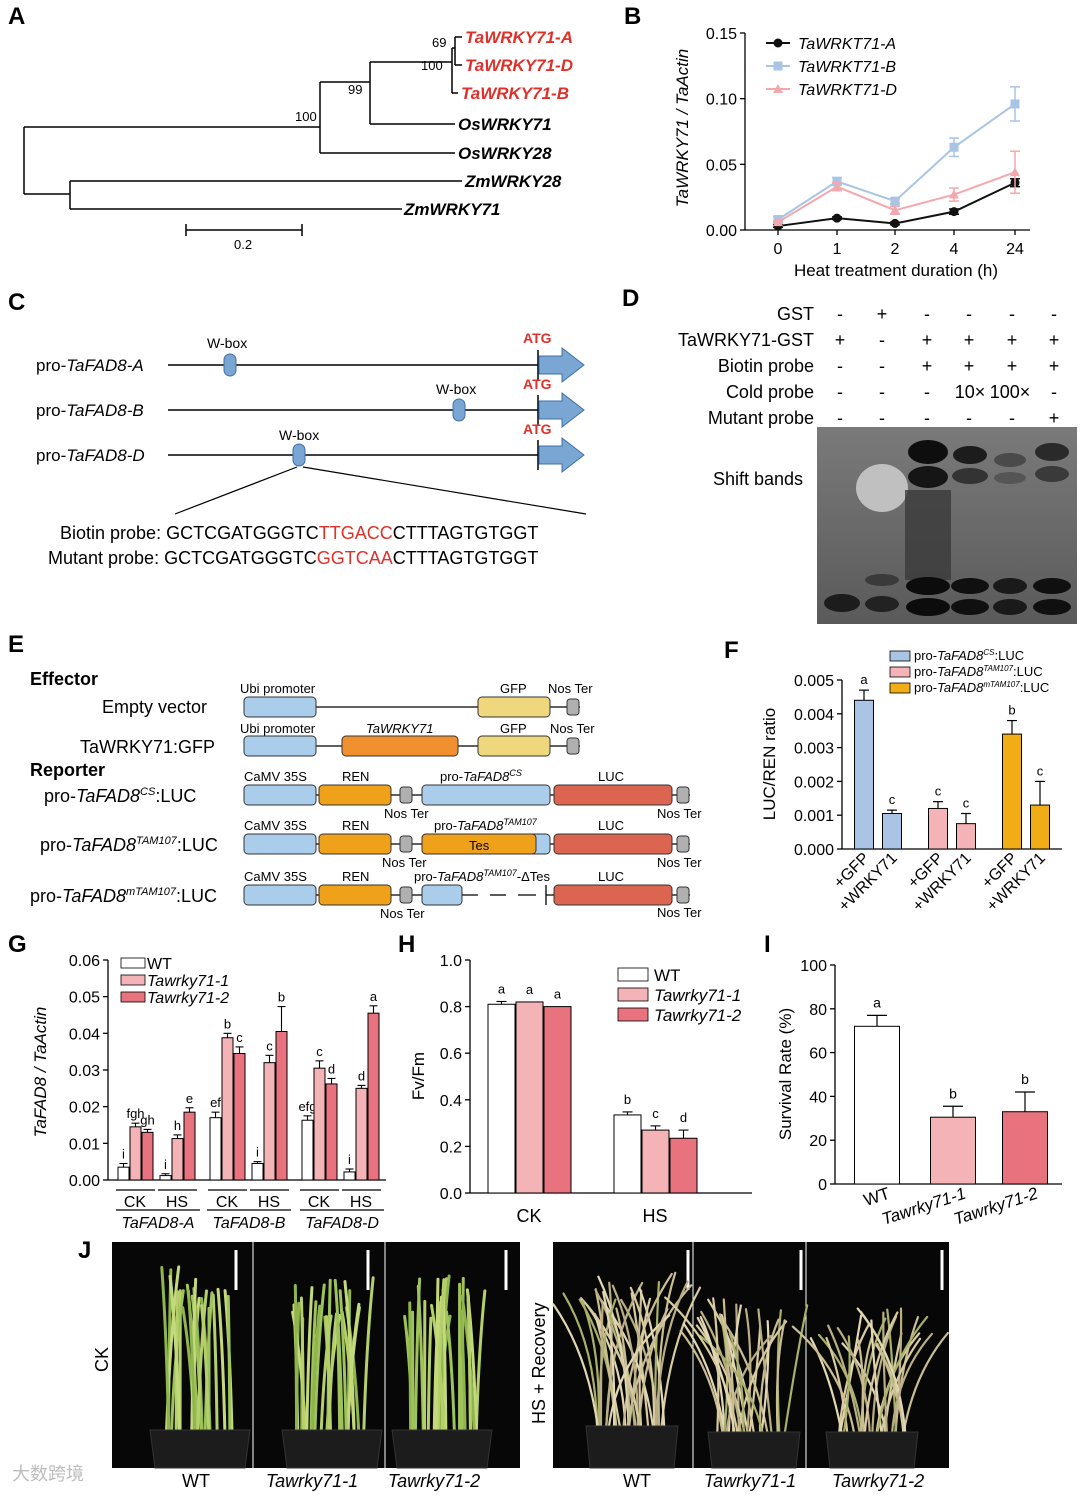  I want to click on photo-label-wt-ck: WT, so click(196, 1481).